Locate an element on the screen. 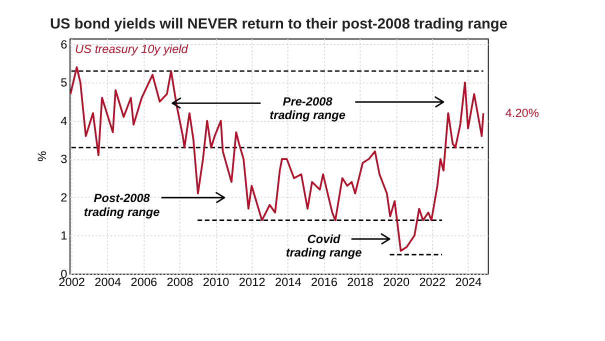 The height and width of the screenshot is (341, 605). data-label: 4.20% is located at coordinates (522, 113).